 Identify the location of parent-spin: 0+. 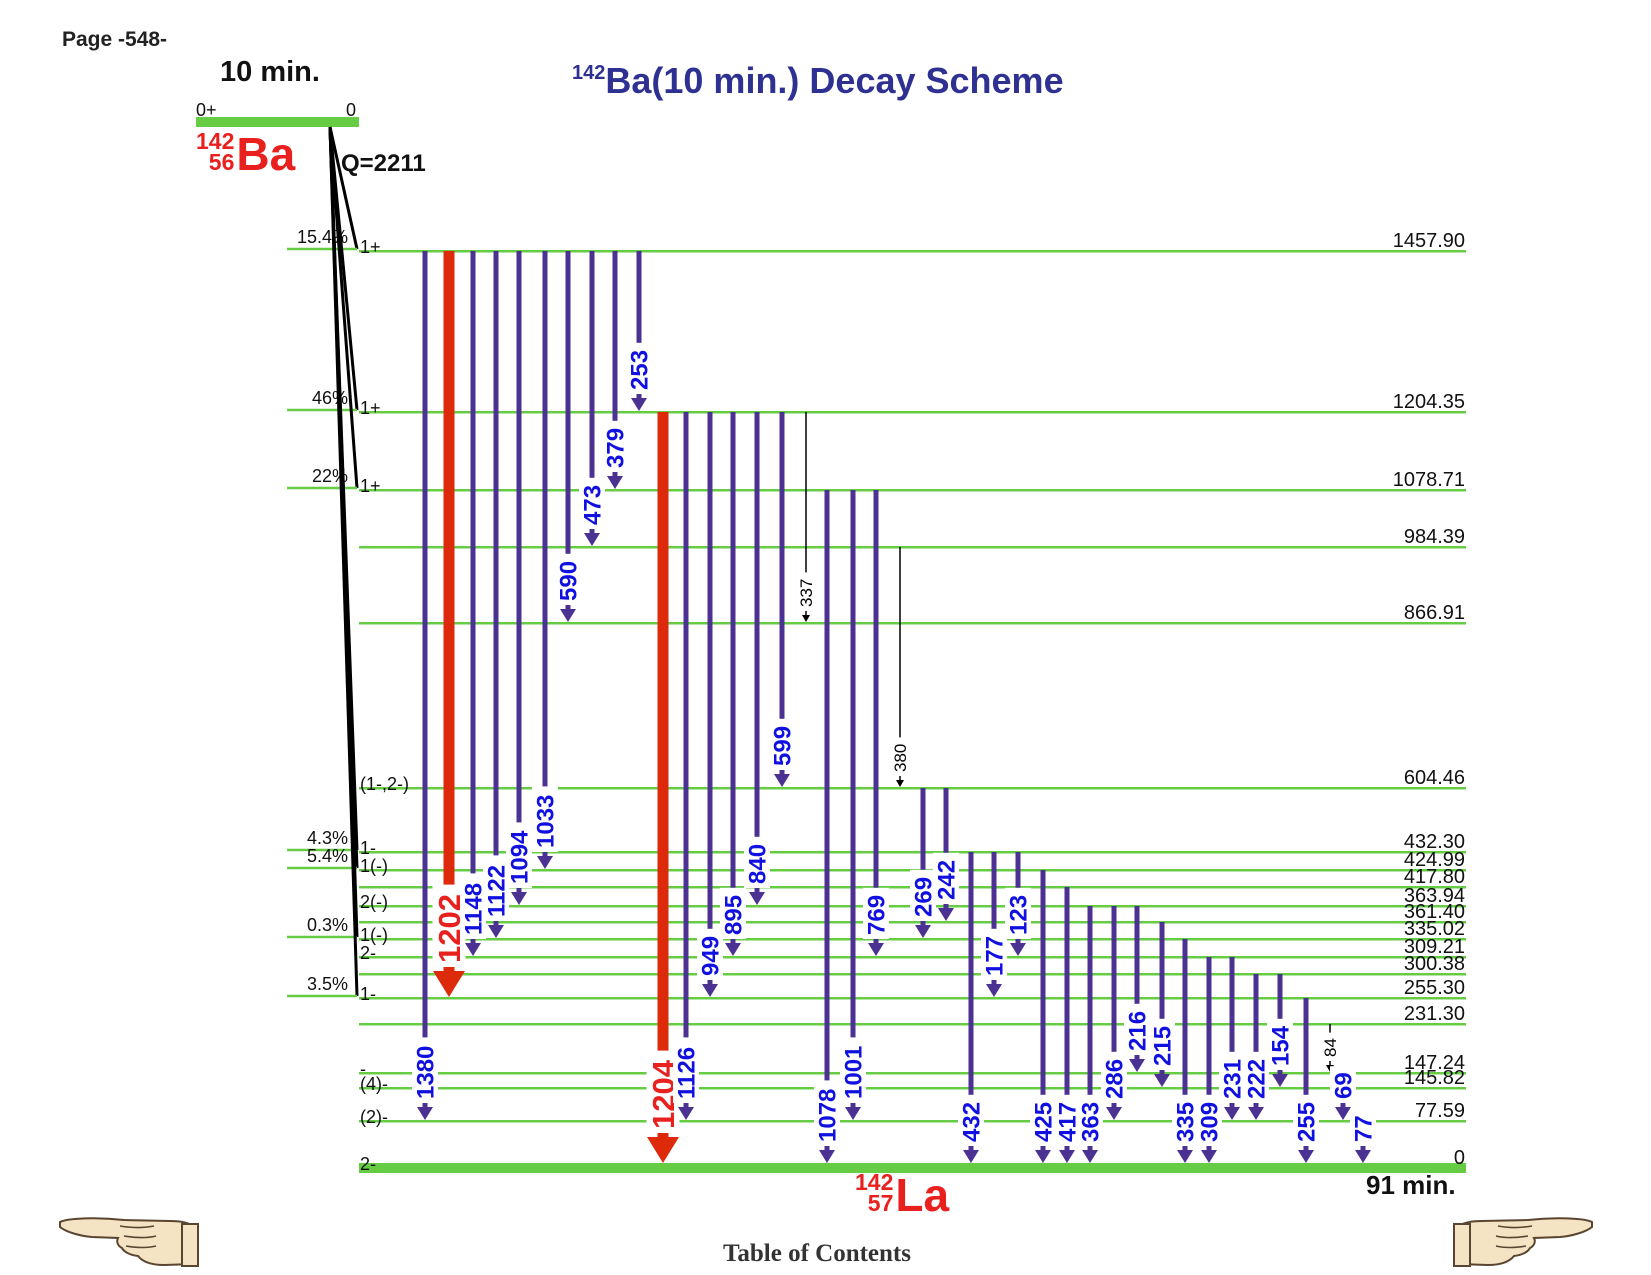
(206, 110).